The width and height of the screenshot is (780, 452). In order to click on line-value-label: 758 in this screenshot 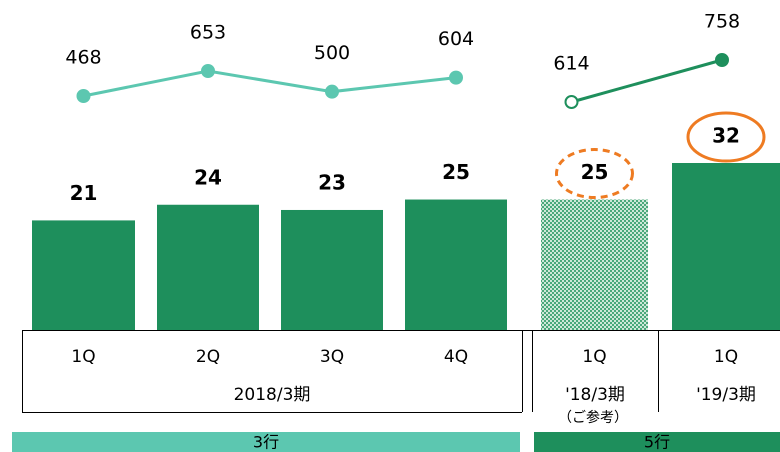, I will do `click(722, 22)`.